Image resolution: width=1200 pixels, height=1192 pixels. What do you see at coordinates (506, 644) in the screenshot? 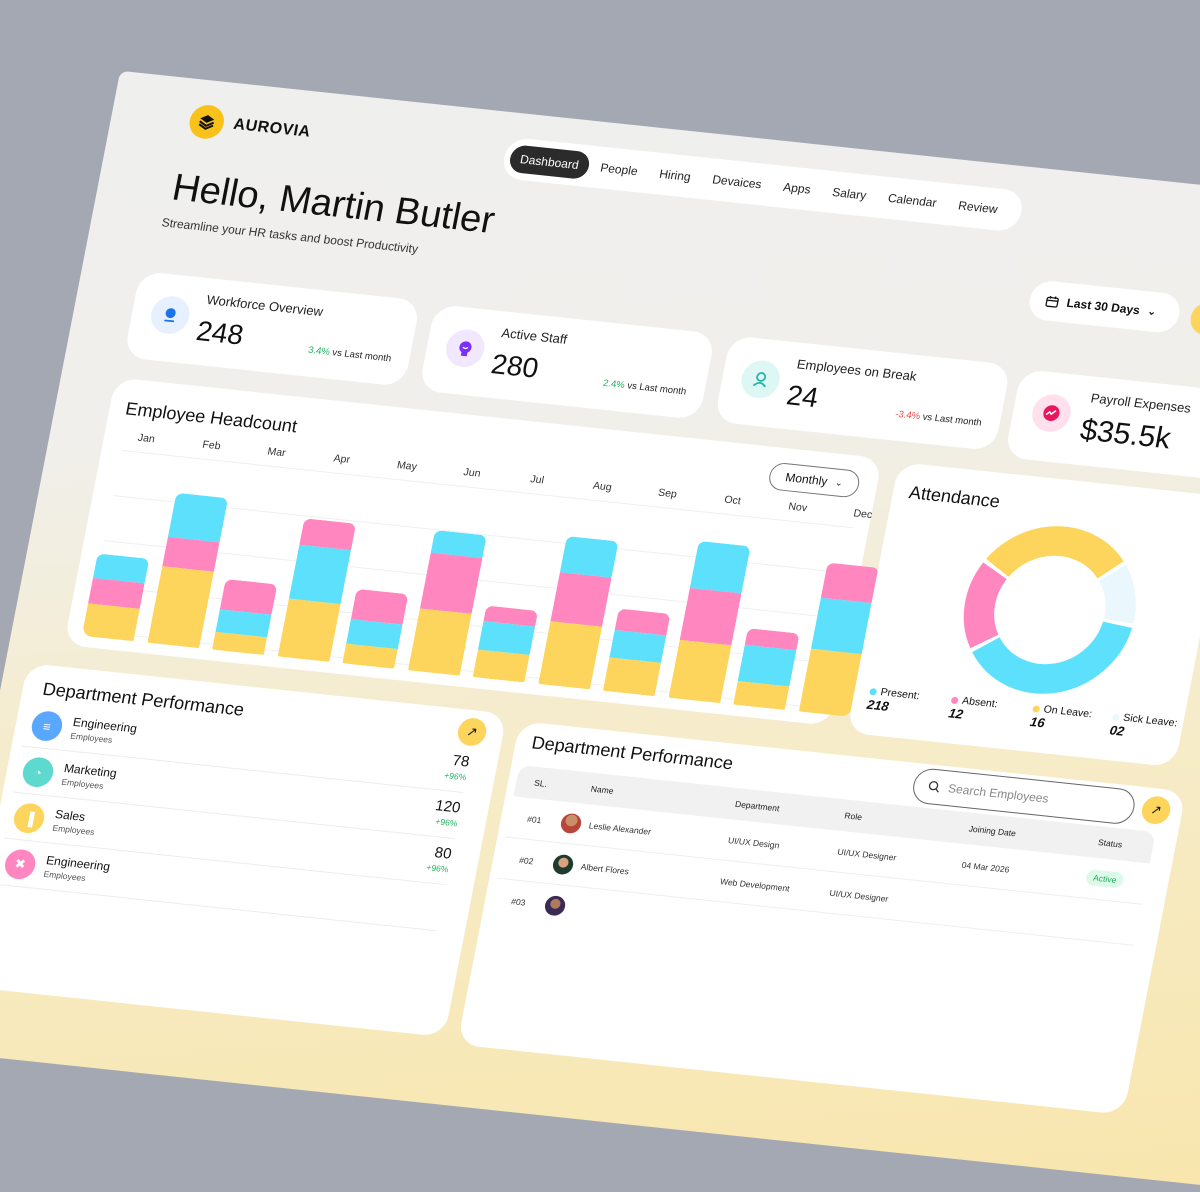
I see `bar-jul` at bounding box center [506, 644].